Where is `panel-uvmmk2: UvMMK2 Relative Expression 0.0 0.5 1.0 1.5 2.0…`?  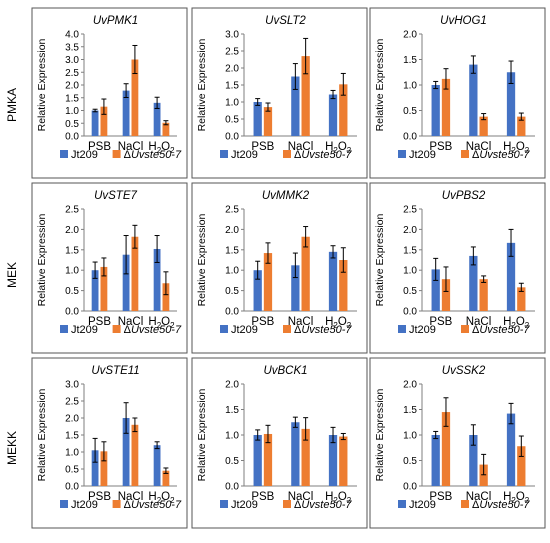 panel-uvmmk2: UvMMK2 Relative Expression 0.0 0.5 1.0 1.5 2.0… is located at coordinates (279, 268).